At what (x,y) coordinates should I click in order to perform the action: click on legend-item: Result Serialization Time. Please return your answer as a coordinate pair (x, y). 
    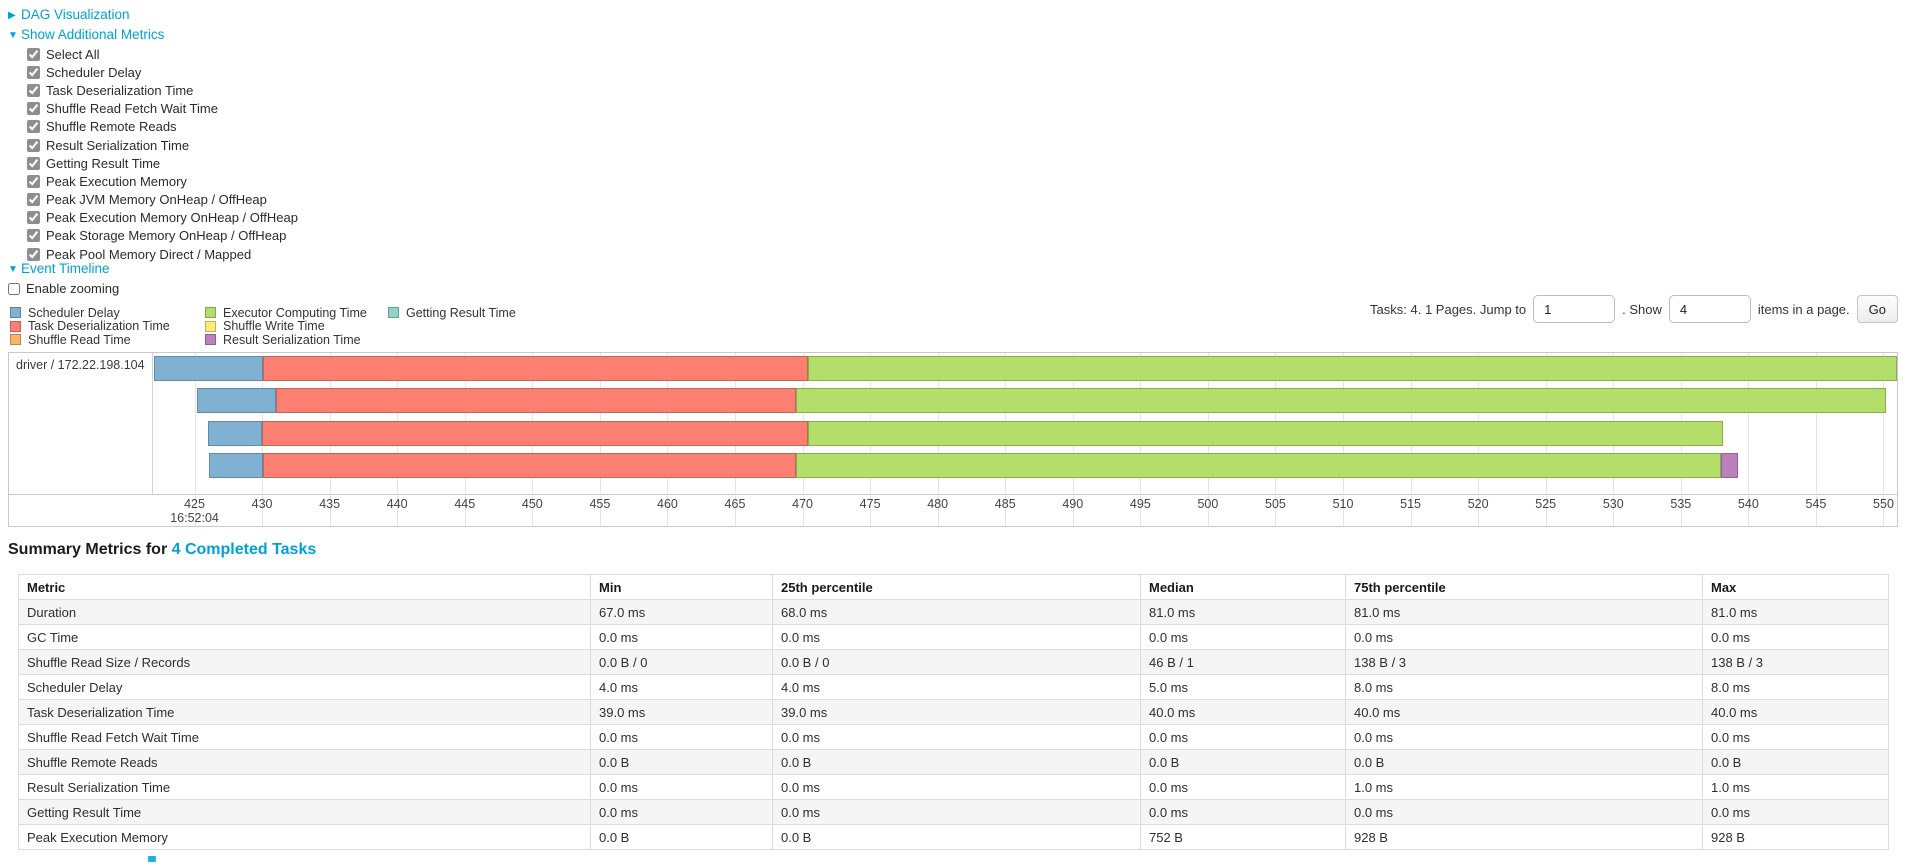
    Looking at the image, I should click on (286, 340).